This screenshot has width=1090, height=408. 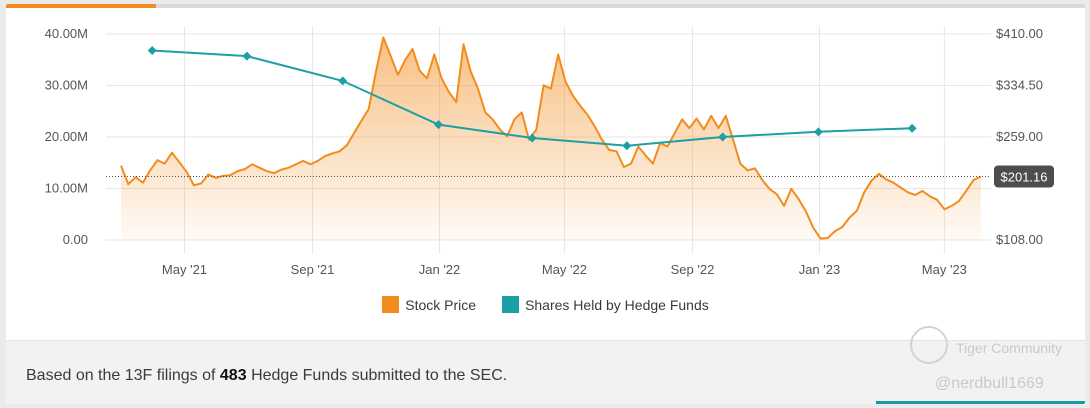 What do you see at coordinates (820, 269) in the screenshot?
I see `x-tick-label: Jan '23` at bounding box center [820, 269].